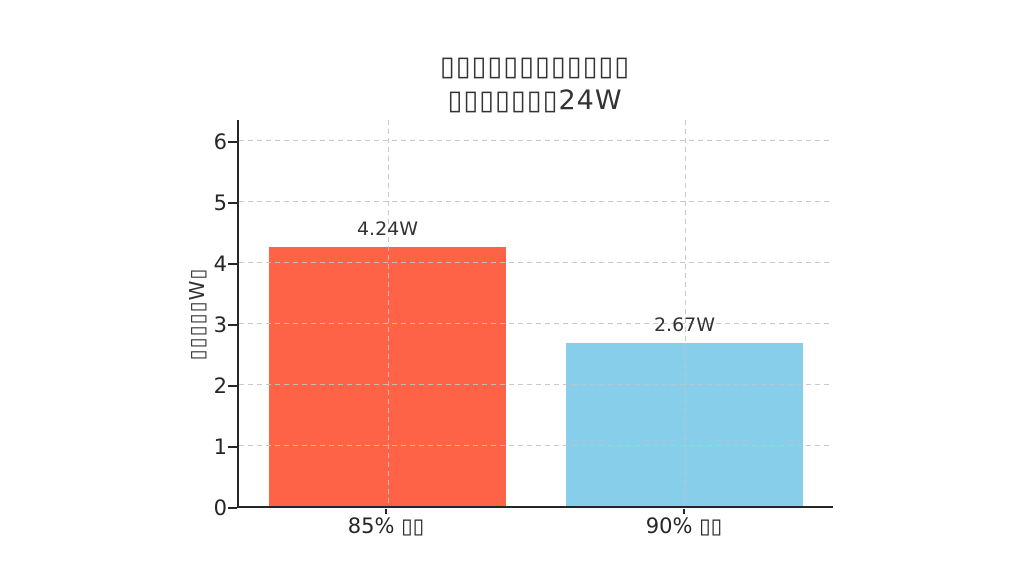  I want to click on bar-85-percent-efficiency, so click(387, 376).